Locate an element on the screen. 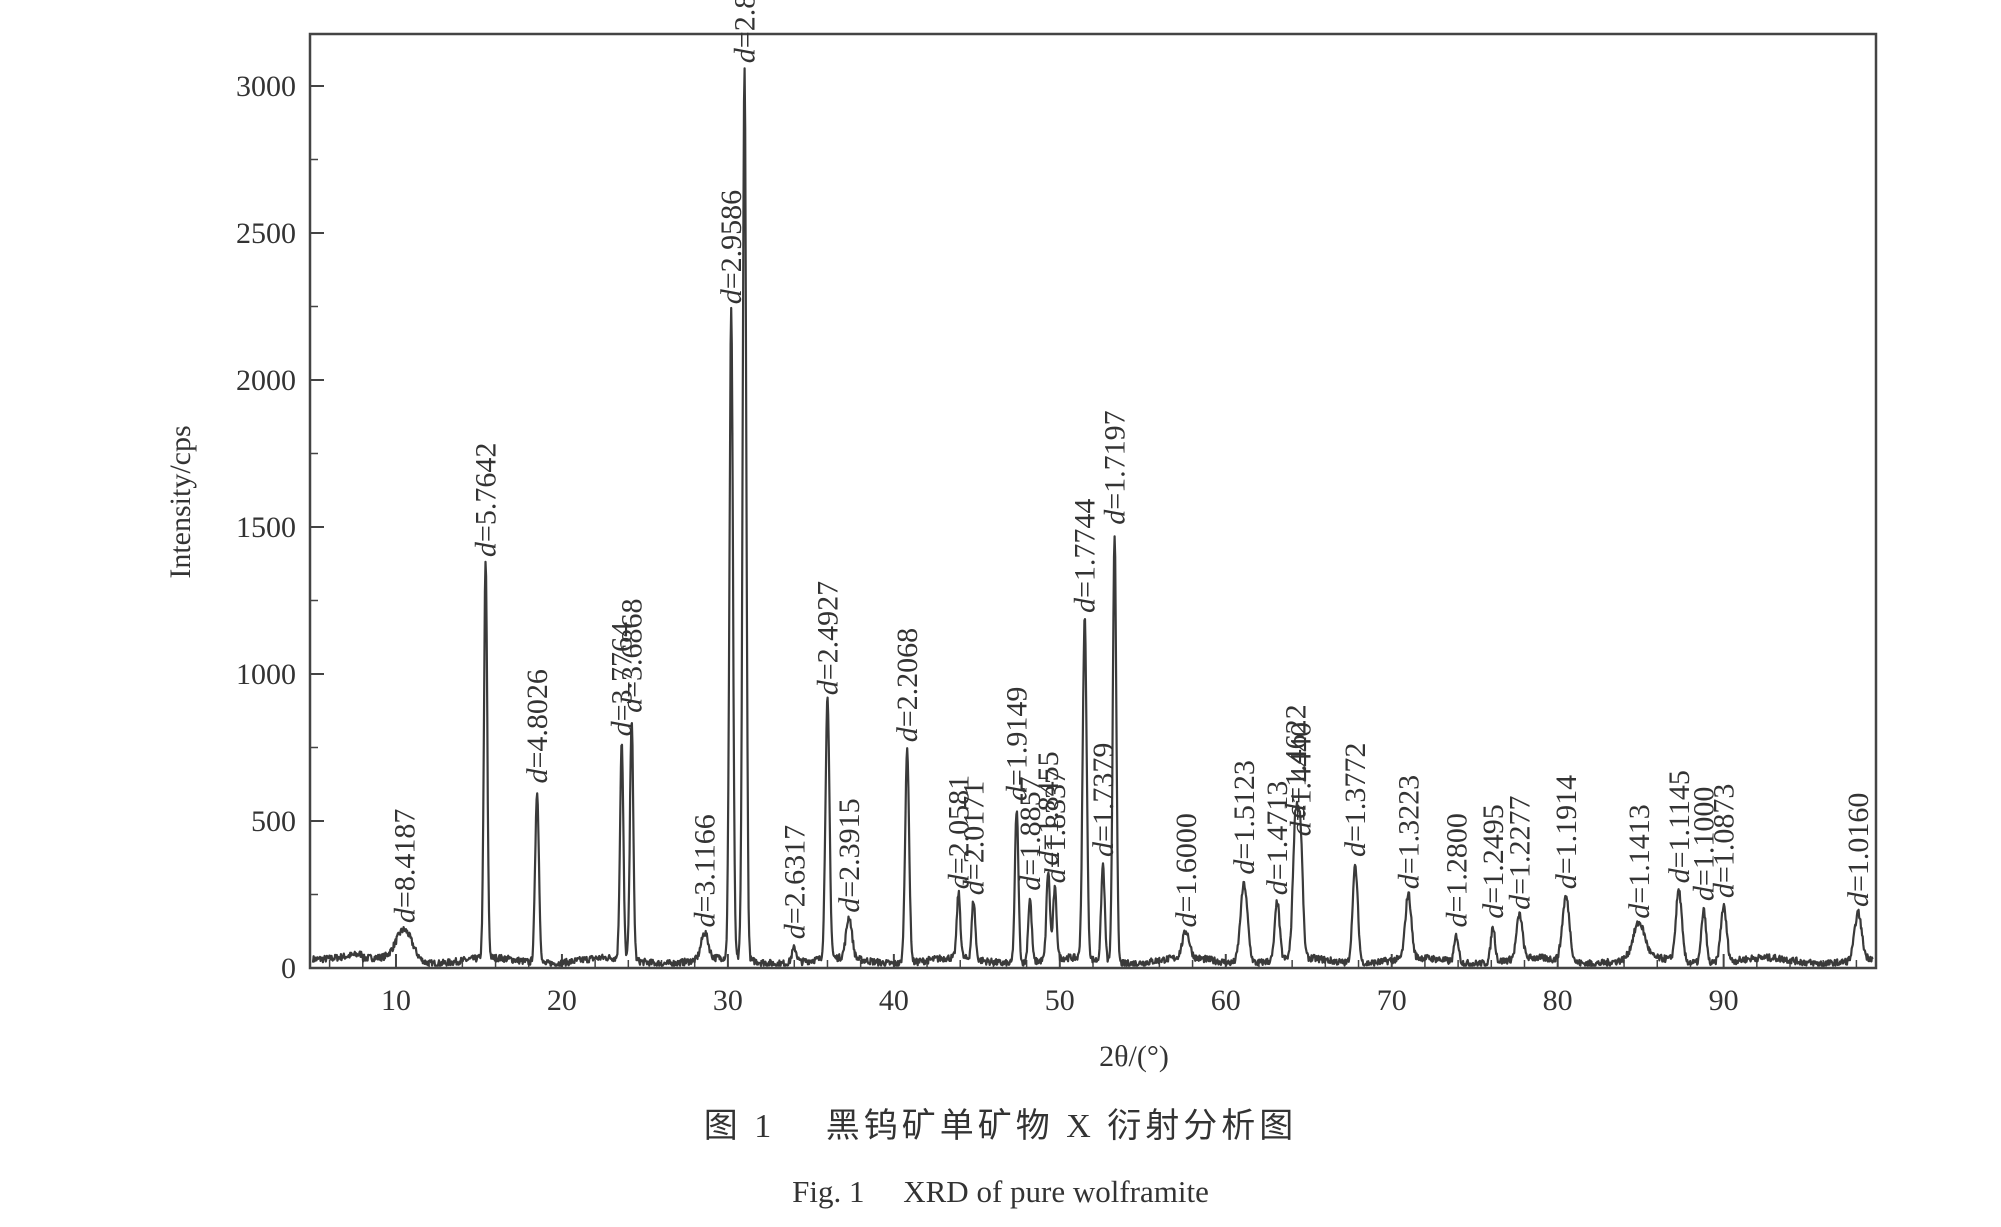 Image resolution: width=2001 pixels, height=1227 pixels. peak-d-spacing-label: d=3.7764 is located at coordinates (622, 679).